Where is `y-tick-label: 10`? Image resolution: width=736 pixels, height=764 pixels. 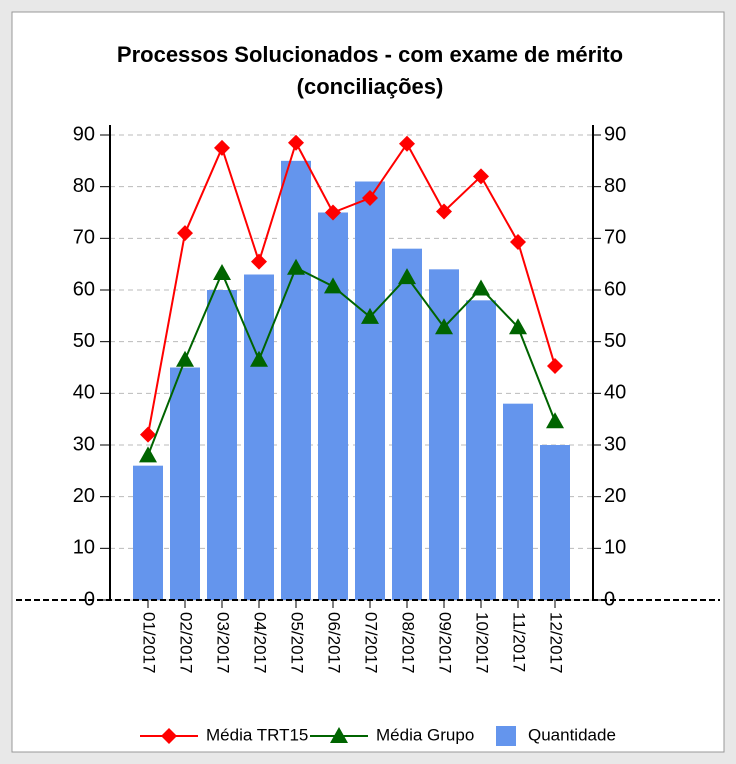
y-tick-label: 10 is located at coordinates (84, 548).